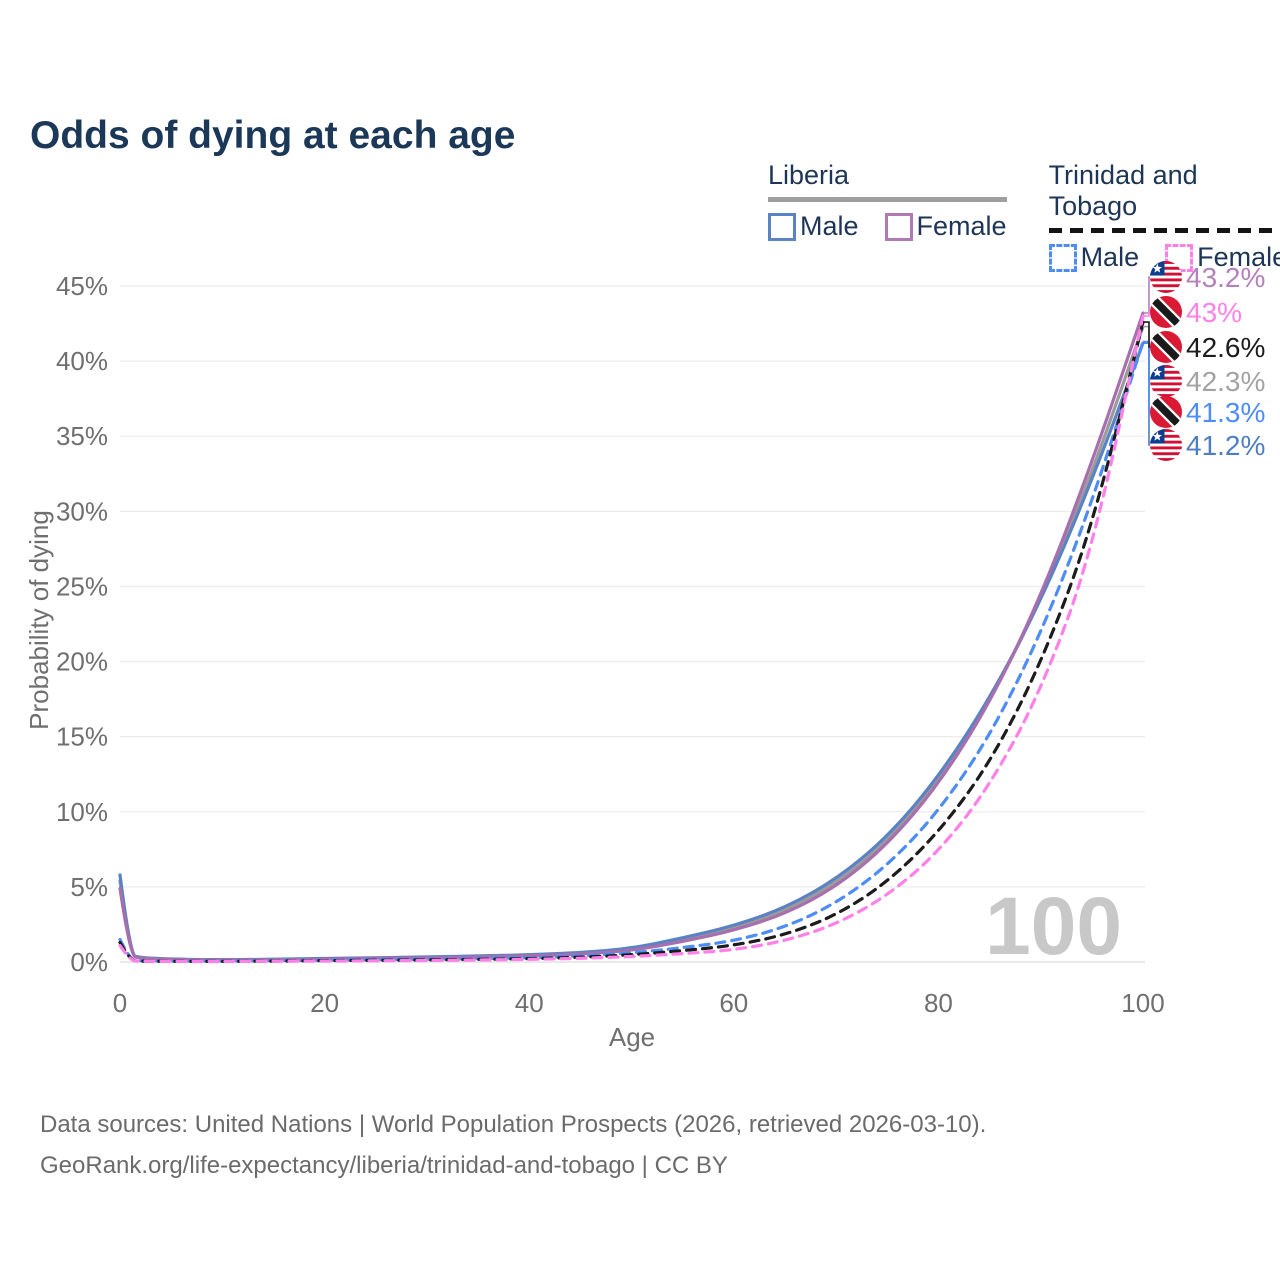 This screenshot has width=1280, height=1280. What do you see at coordinates (809, 175) in the screenshot?
I see `legend-group-title-liberia: Liberia` at bounding box center [809, 175].